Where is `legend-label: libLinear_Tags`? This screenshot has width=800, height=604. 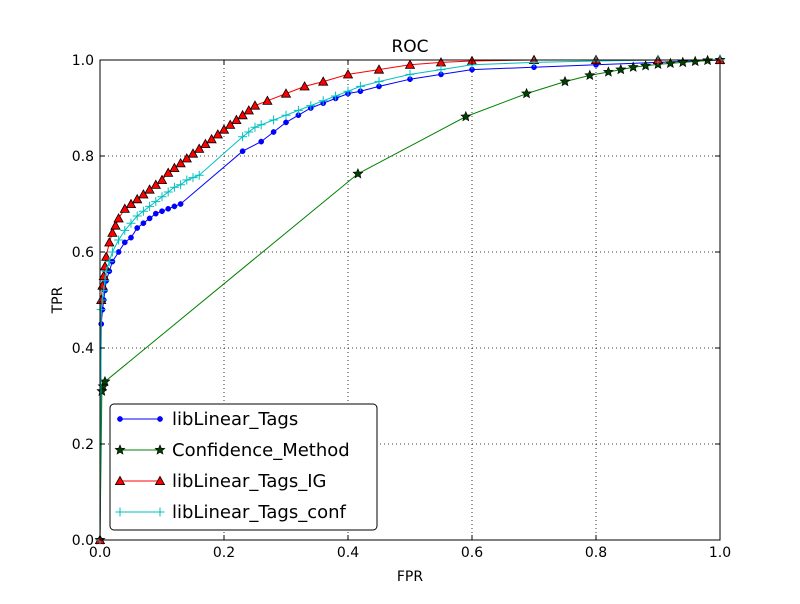
legend-label: libLinear_Tags is located at coordinates (235, 419).